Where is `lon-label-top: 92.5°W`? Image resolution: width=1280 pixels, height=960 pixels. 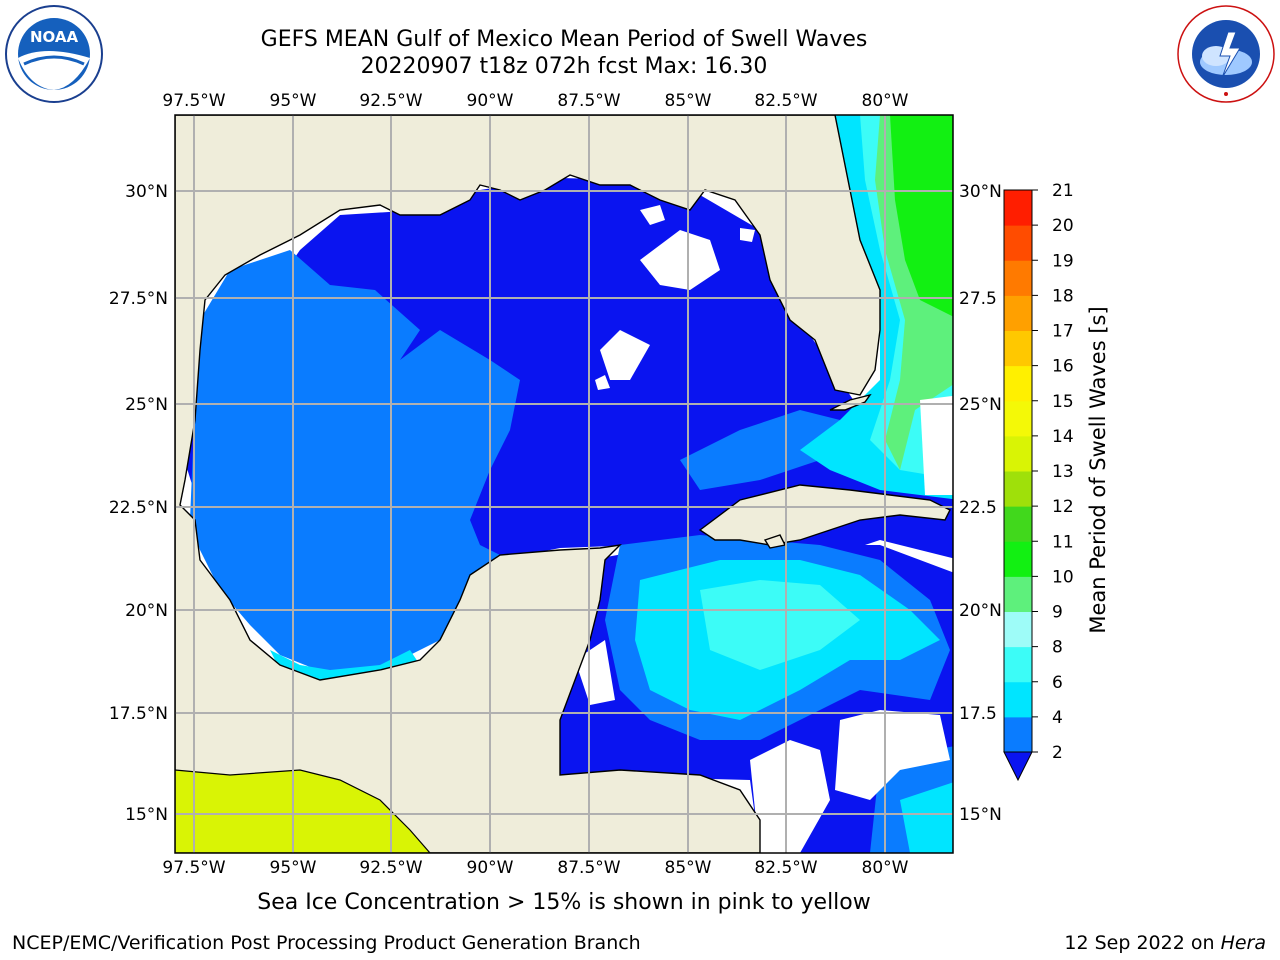 lon-label-top: 92.5°W is located at coordinates (390, 101).